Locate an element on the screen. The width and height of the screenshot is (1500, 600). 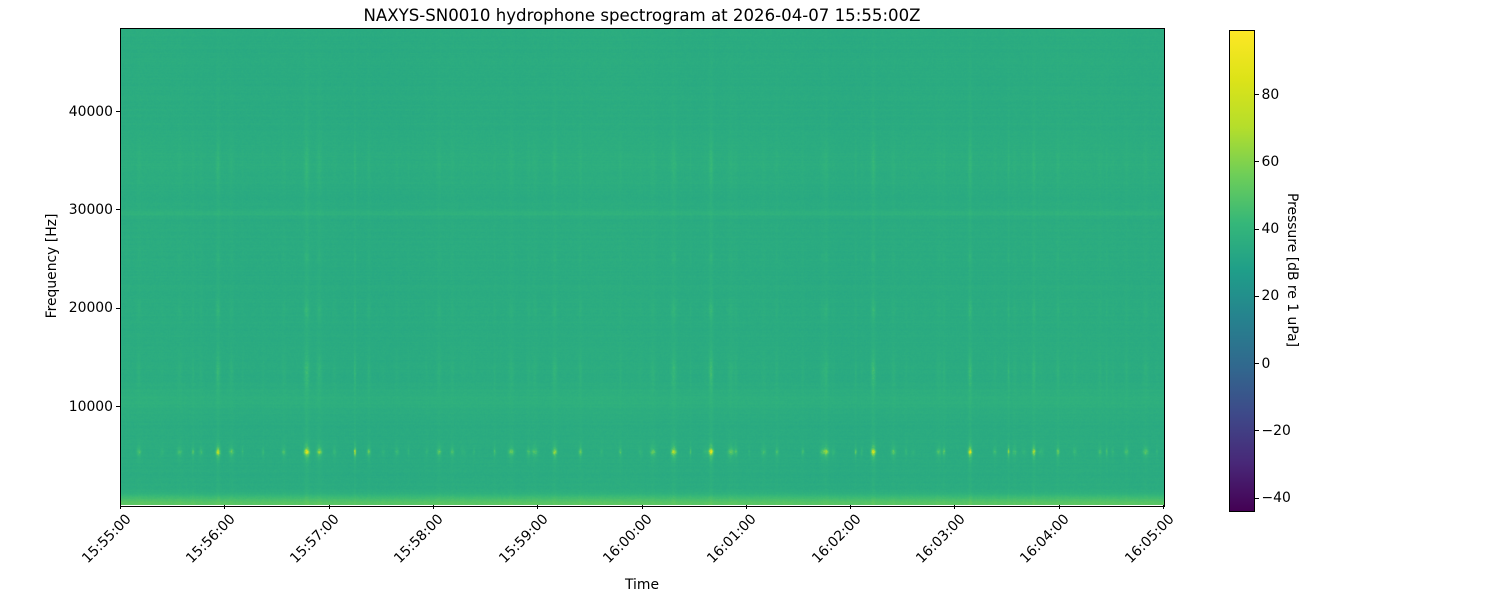
colorbar-gradient is located at coordinates (1242, 270).